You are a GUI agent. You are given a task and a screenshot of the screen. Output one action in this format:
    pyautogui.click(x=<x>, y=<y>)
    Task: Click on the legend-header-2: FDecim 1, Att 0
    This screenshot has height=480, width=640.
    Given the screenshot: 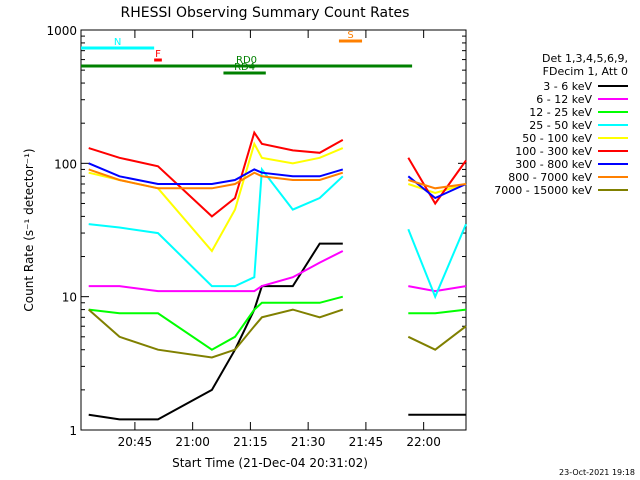 What is the action you would take?
    pyautogui.click(x=585, y=71)
    